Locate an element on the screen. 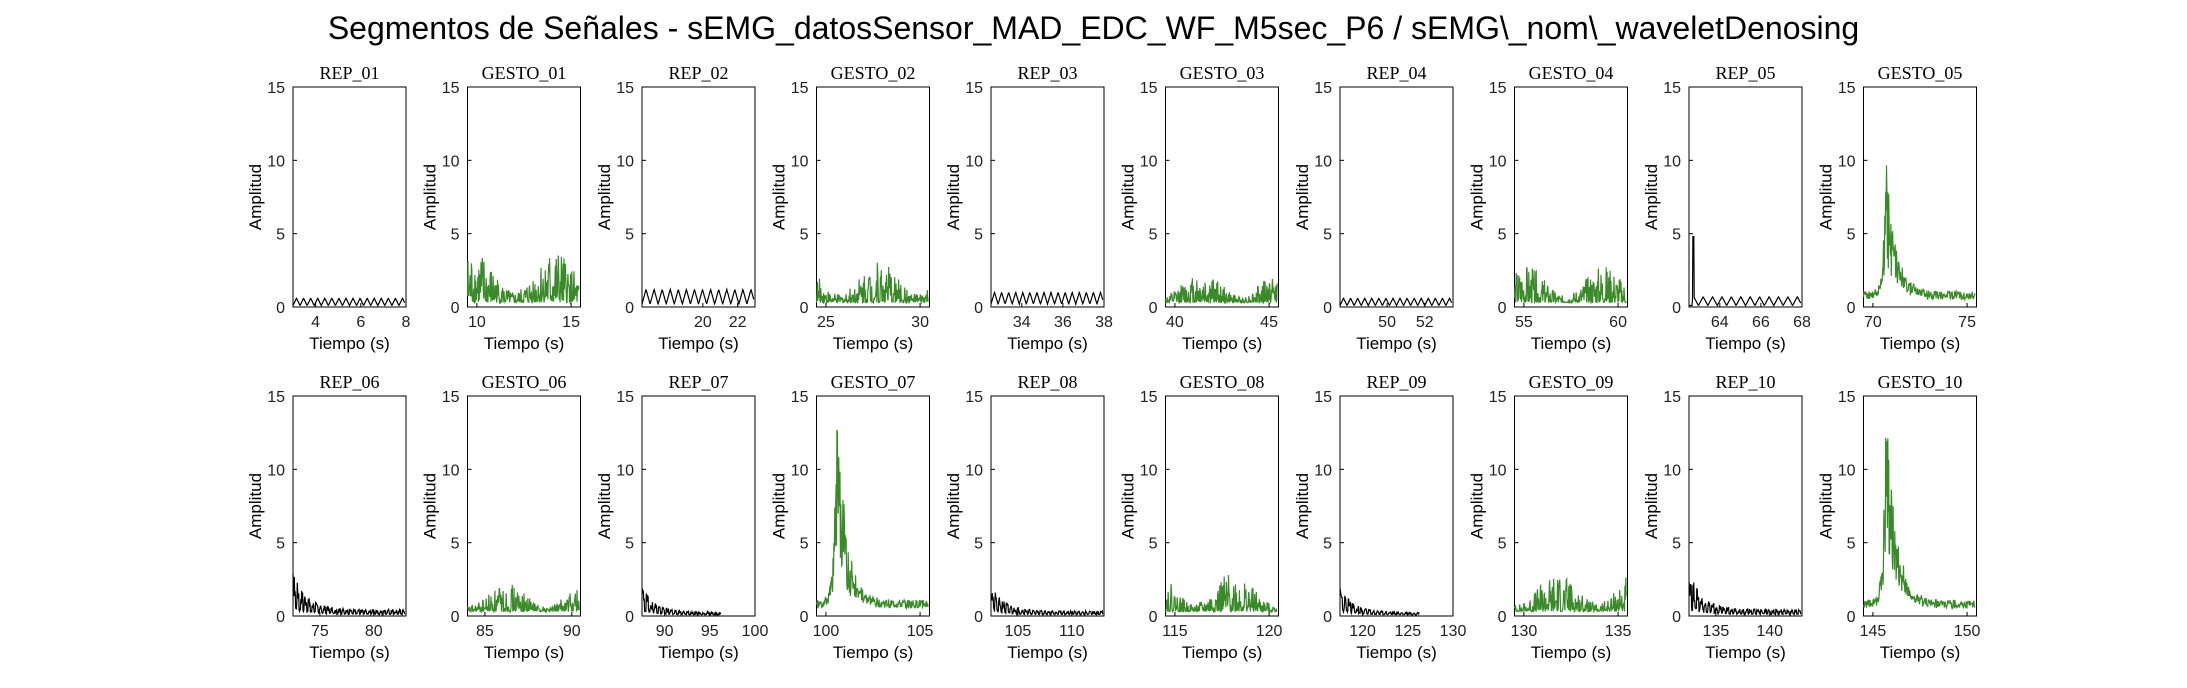 The image size is (2187, 688). chart-00-ytick-label: 0 is located at coordinates (280, 308).